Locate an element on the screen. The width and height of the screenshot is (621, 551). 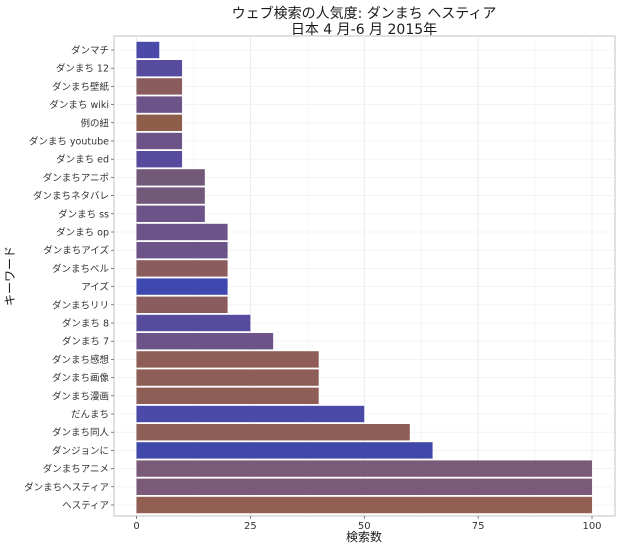
x-tick-label: 25 is located at coordinates (250, 526).